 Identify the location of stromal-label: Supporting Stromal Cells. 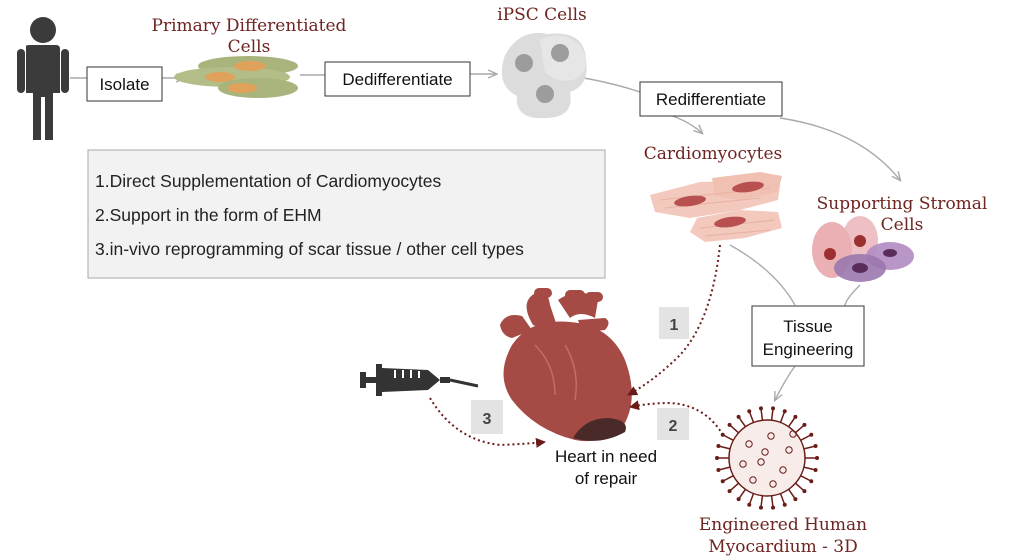
(902, 214).